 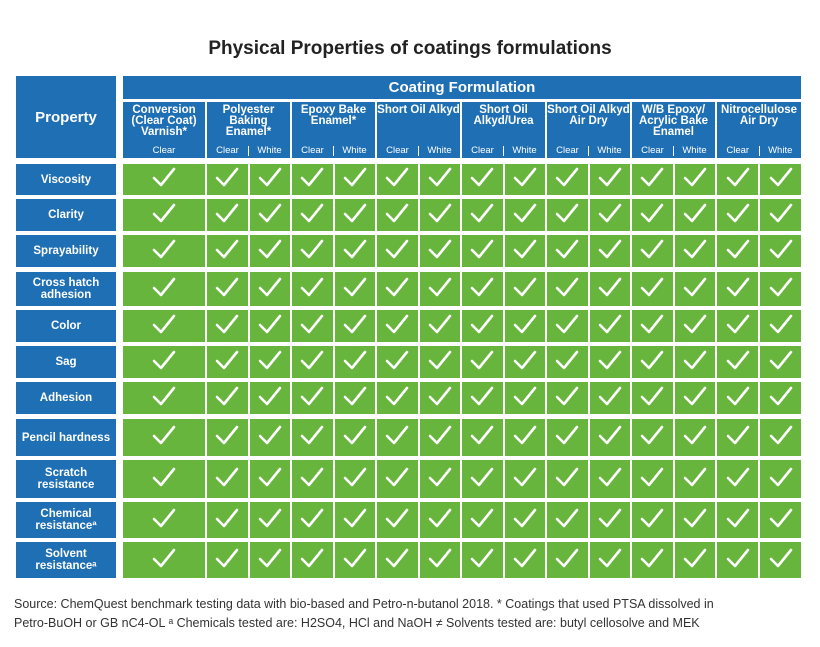 What do you see at coordinates (66, 479) in the screenshot?
I see `row-label: Scratch resistance` at bounding box center [66, 479].